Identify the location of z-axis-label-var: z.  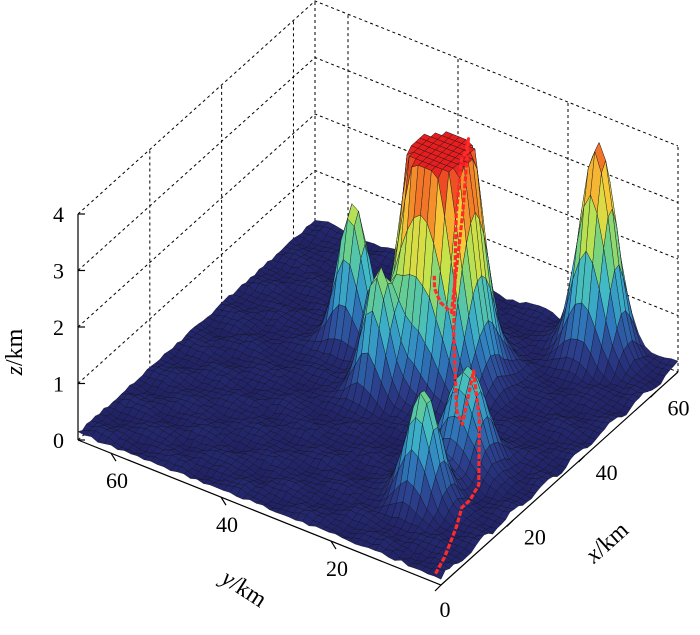
(15, 370).